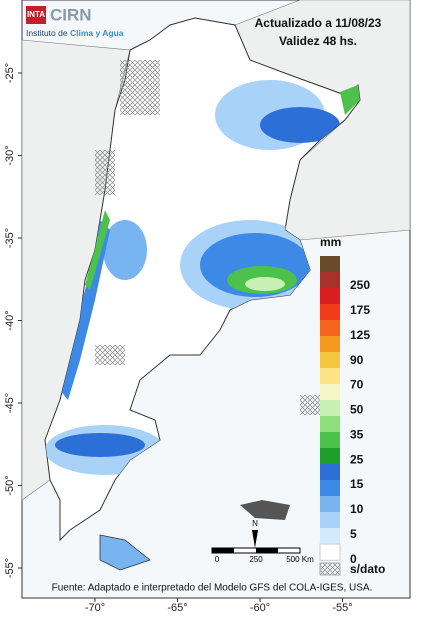 This screenshot has height=623, width=423. I want to click on lon-label: -65°, so click(177, 608).